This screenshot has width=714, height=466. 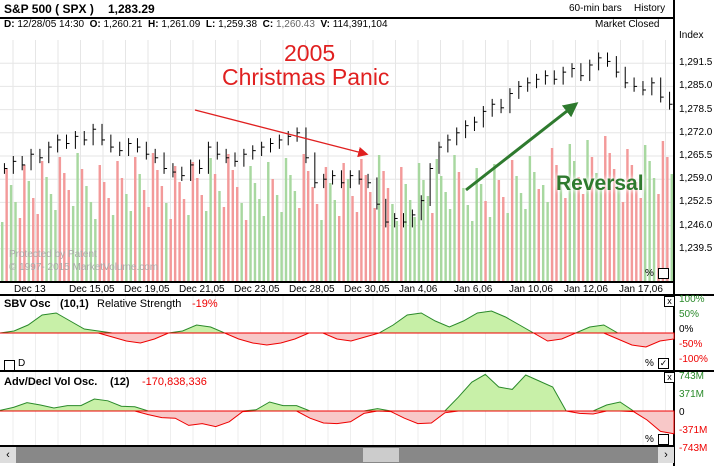 I want to click on adv-decl-osc-tick-label: -743M, so click(x=693, y=448).